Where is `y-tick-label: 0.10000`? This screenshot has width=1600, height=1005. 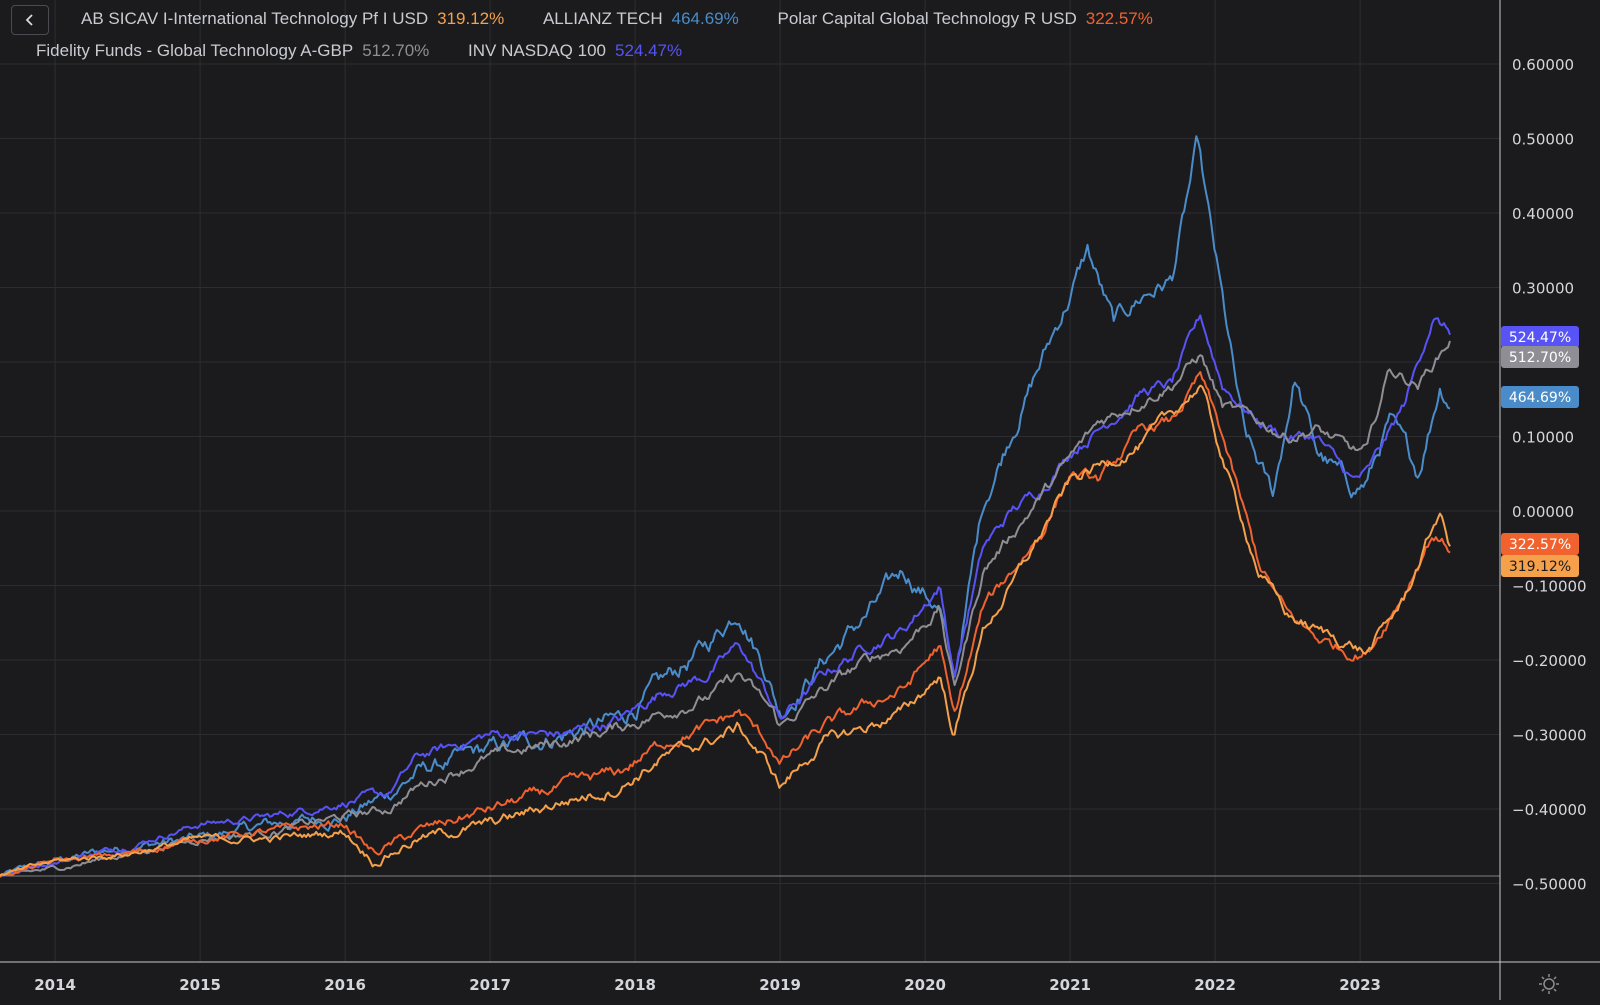 y-tick-label: 0.10000 is located at coordinates (1543, 438).